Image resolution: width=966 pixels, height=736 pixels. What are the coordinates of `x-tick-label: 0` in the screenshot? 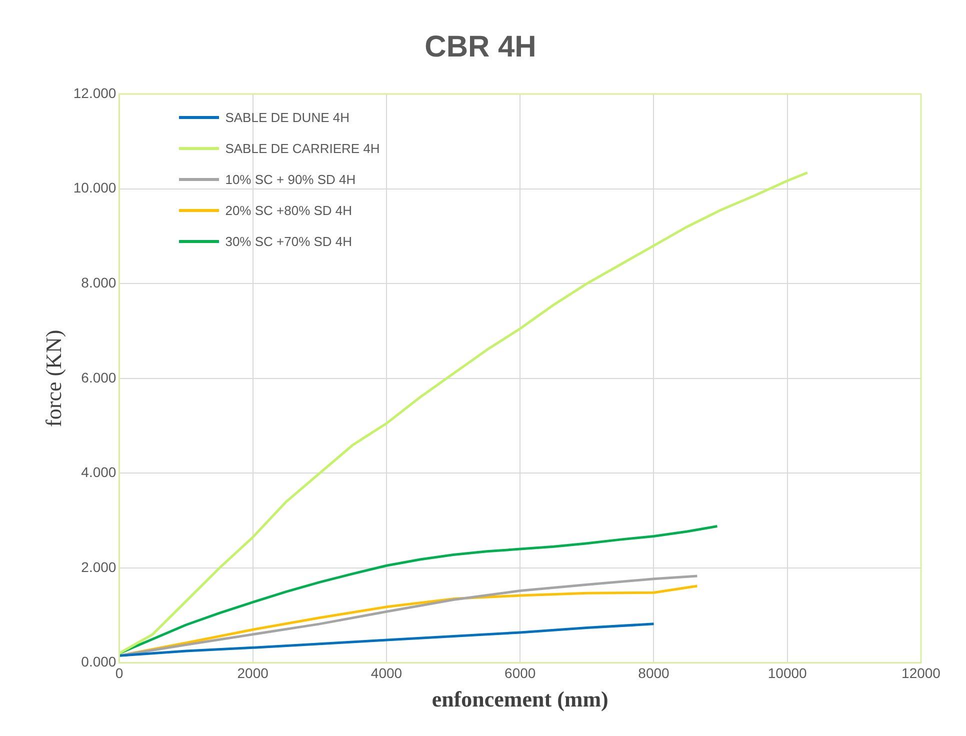 It's located at (119, 673).